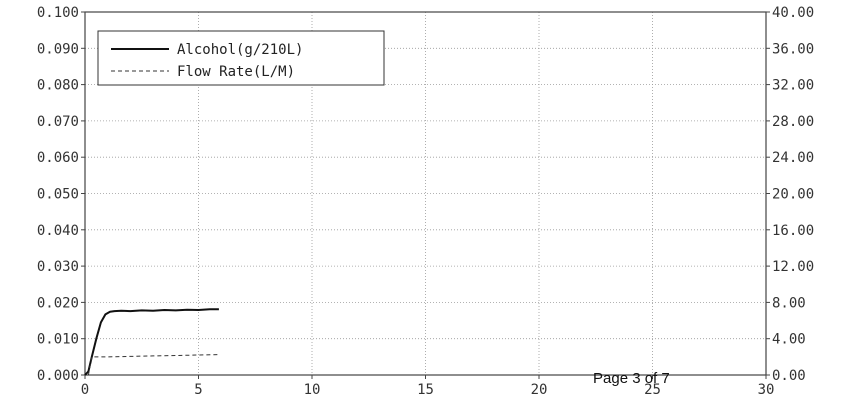 The width and height of the screenshot is (849, 405). Describe the element at coordinates (85, 390) in the screenshot. I see `x-tick-label: 0` at that location.